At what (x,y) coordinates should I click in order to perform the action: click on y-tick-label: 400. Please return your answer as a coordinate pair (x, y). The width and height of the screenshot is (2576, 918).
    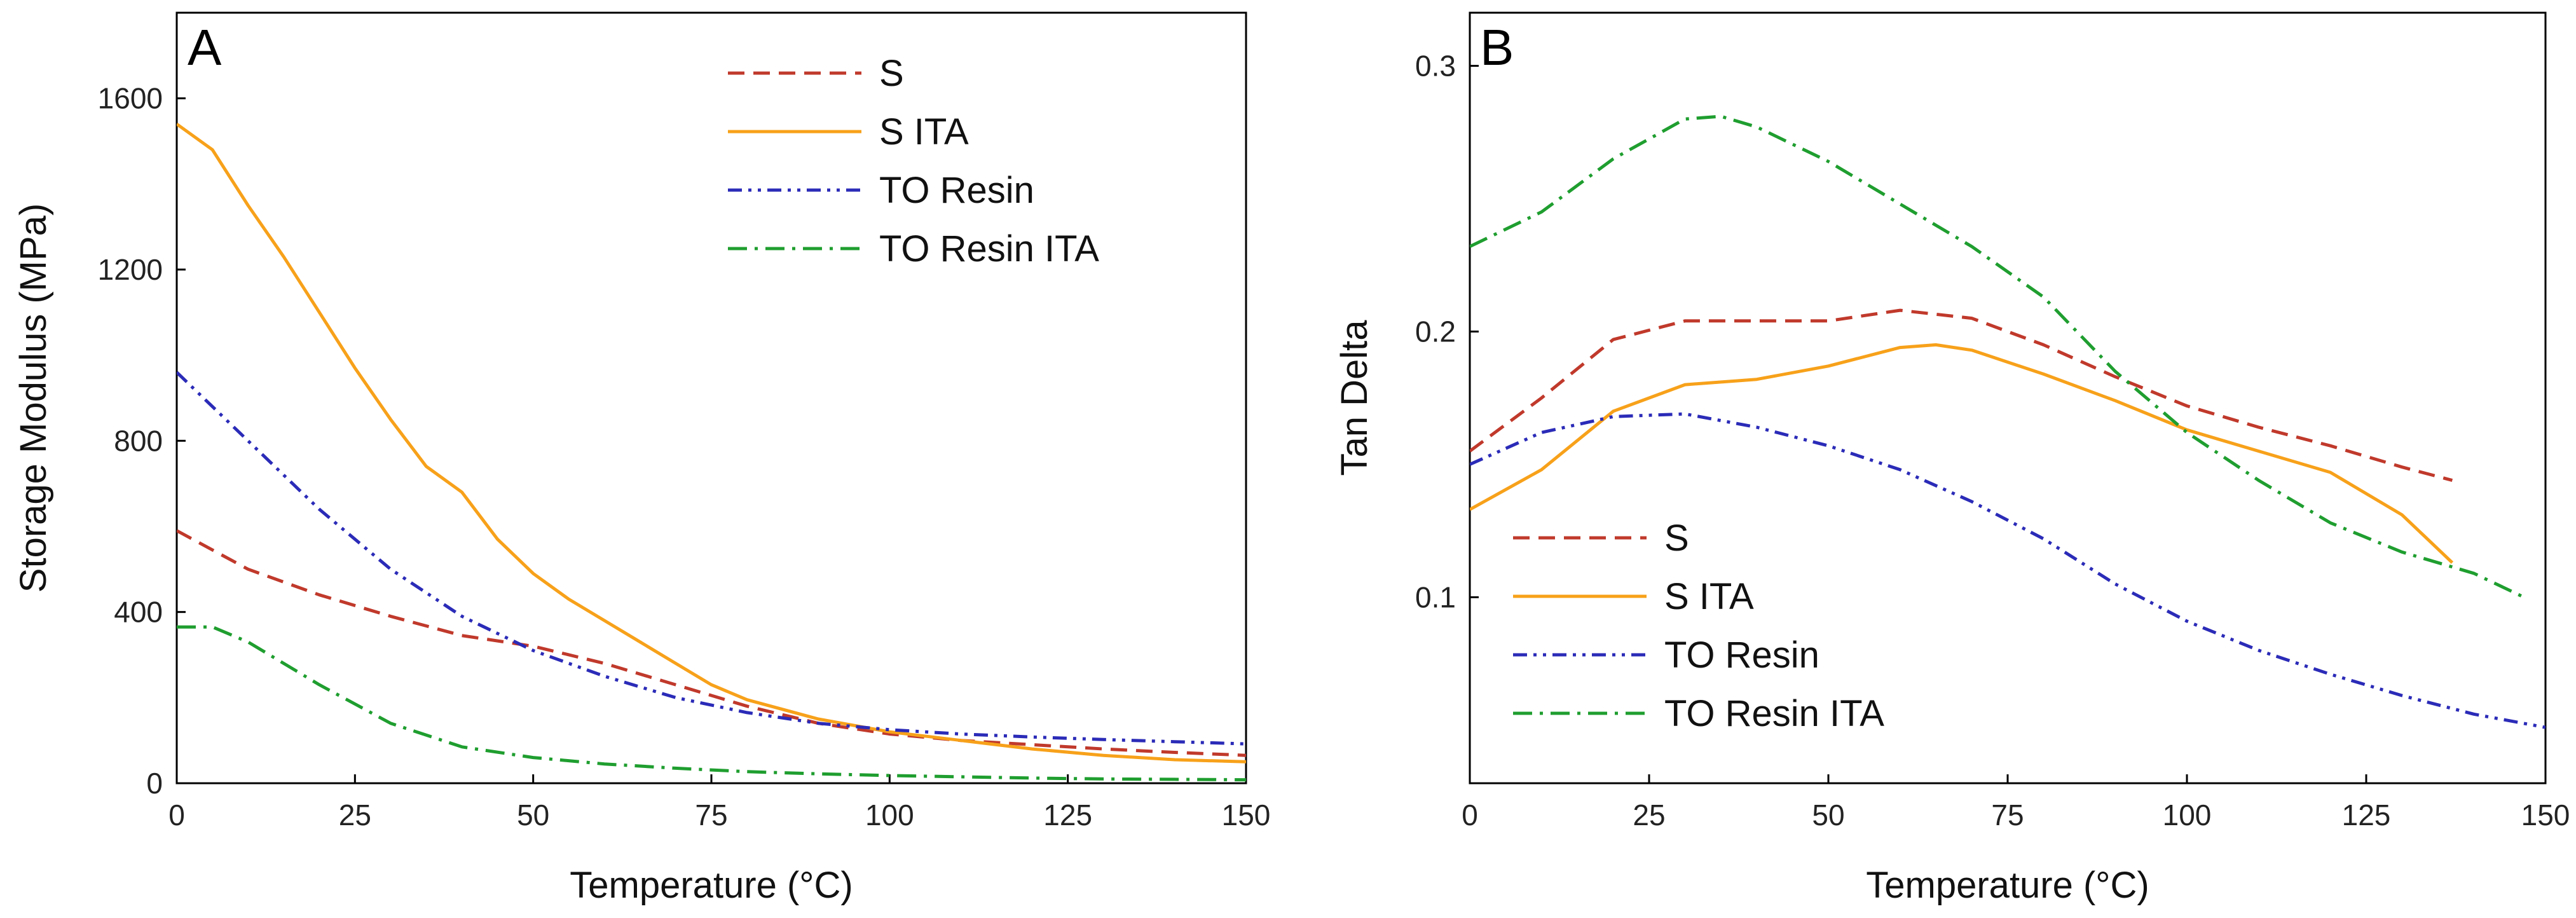
    Looking at the image, I should click on (138, 612).